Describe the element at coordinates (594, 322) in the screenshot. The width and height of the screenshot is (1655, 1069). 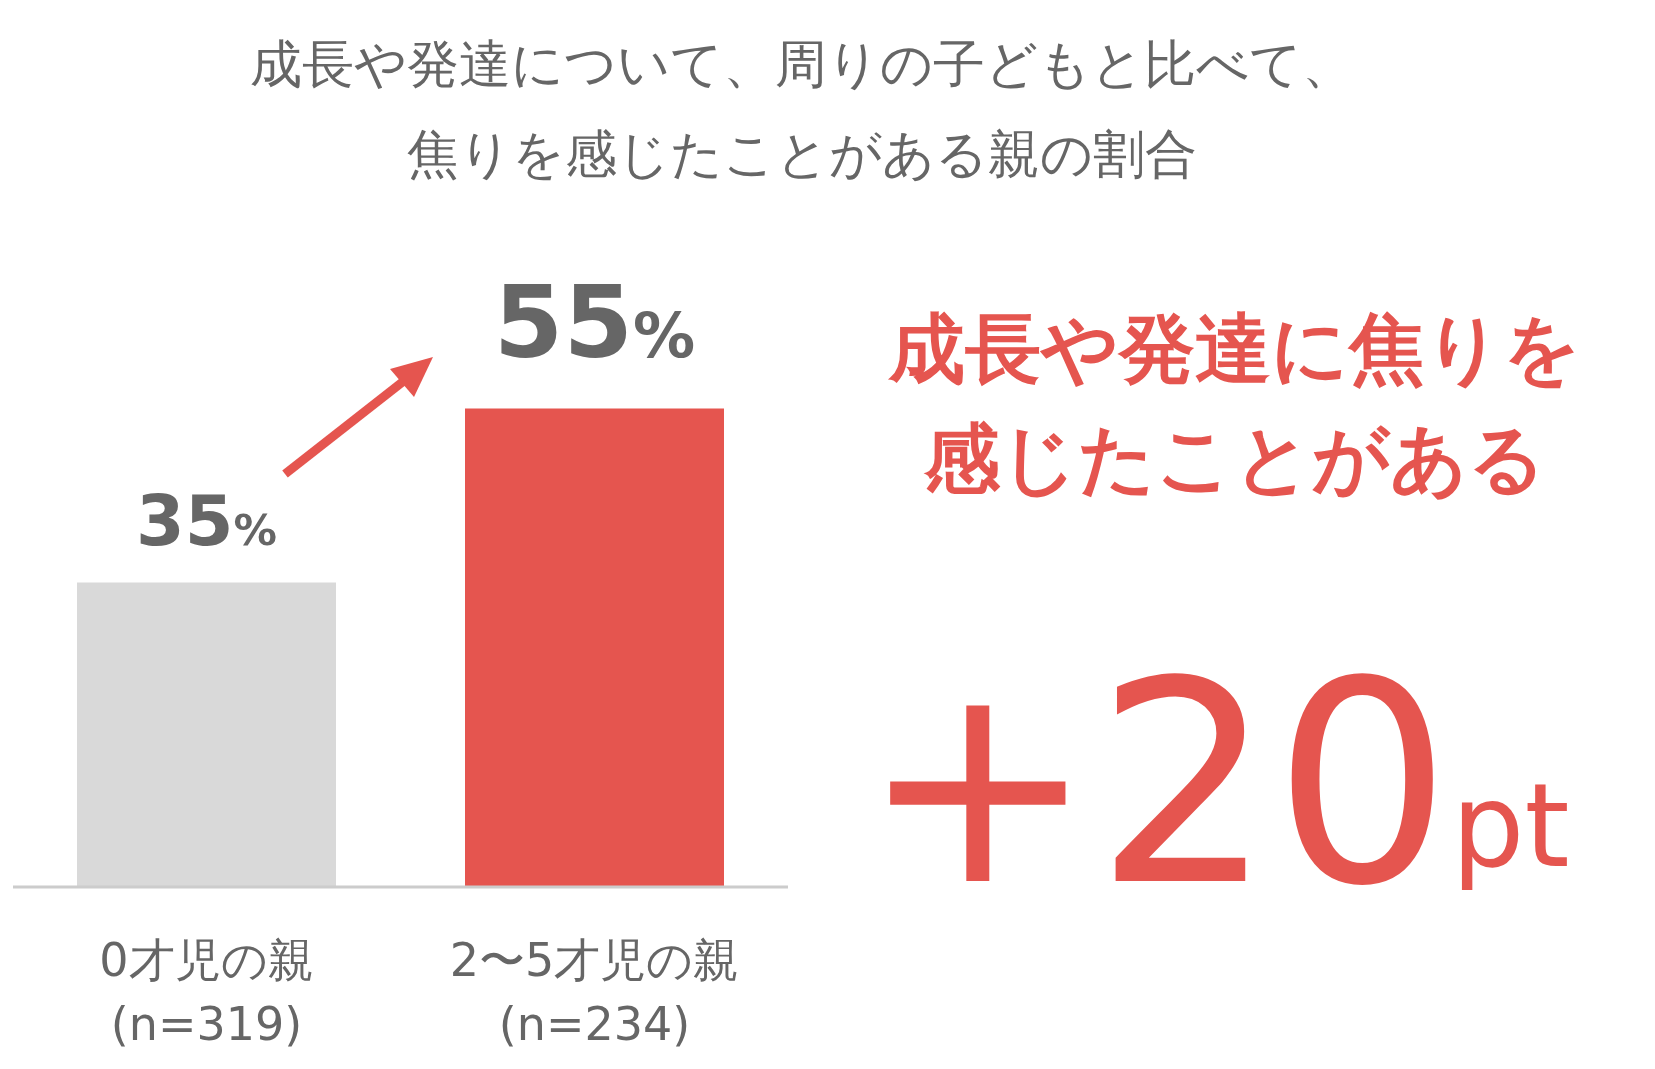
I see `data-label: 55%` at that location.